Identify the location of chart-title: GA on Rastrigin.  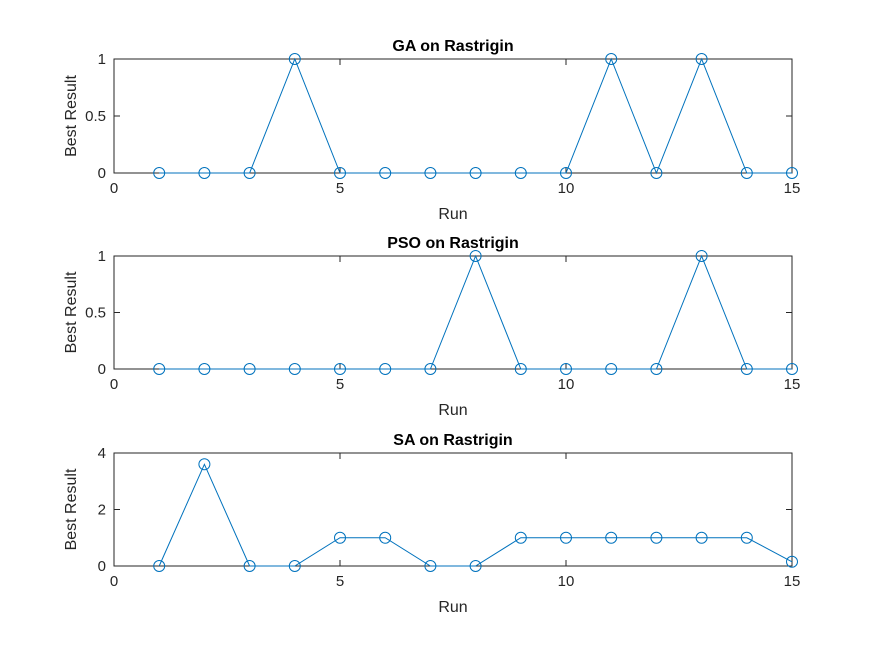
(452, 46).